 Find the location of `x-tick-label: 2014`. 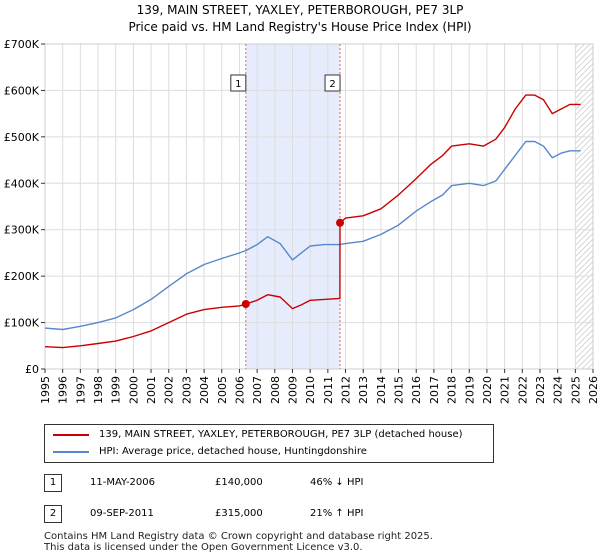

x-tick-label: 2014 is located at coordinates (381, 390).